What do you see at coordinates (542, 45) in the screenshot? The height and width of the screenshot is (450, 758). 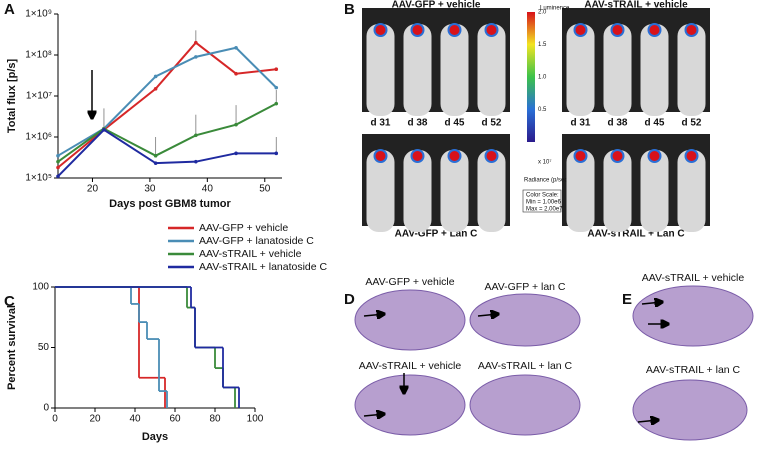 I see `colorbar-tick: 1.5` at bounding box center [542, 45].